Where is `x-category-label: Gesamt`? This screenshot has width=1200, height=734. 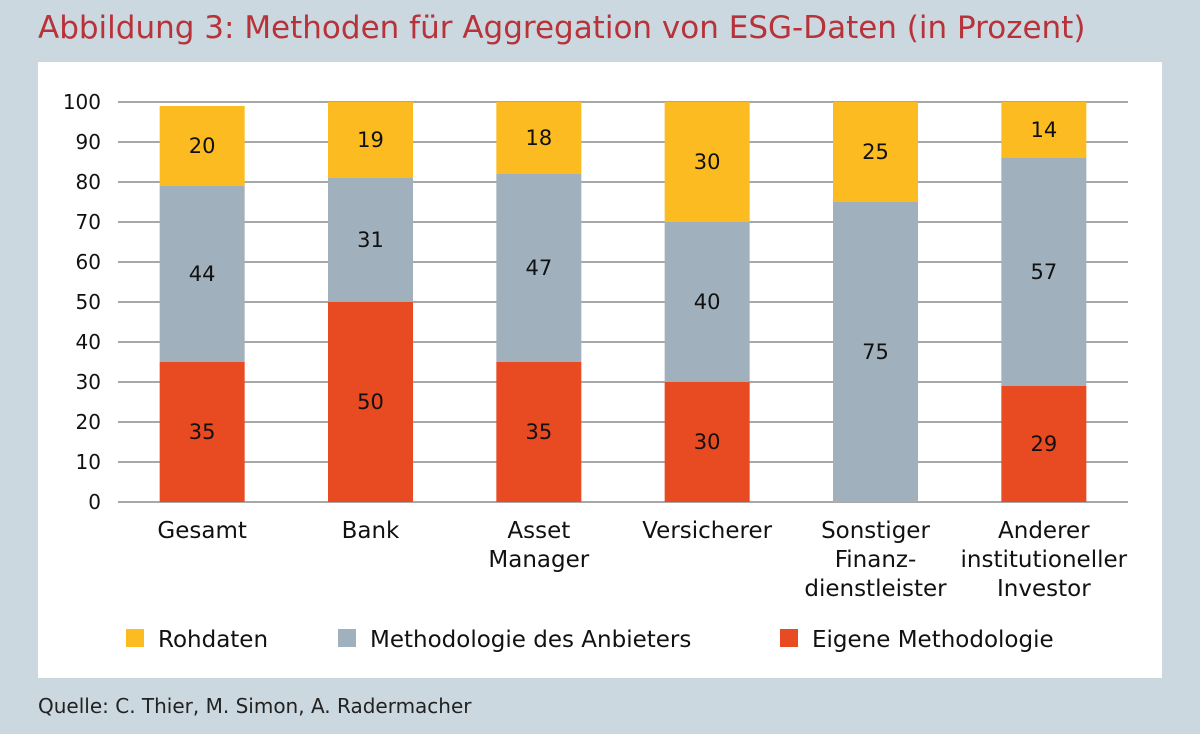 x-category-label: Gesamt is located at coordinates (201, 531).